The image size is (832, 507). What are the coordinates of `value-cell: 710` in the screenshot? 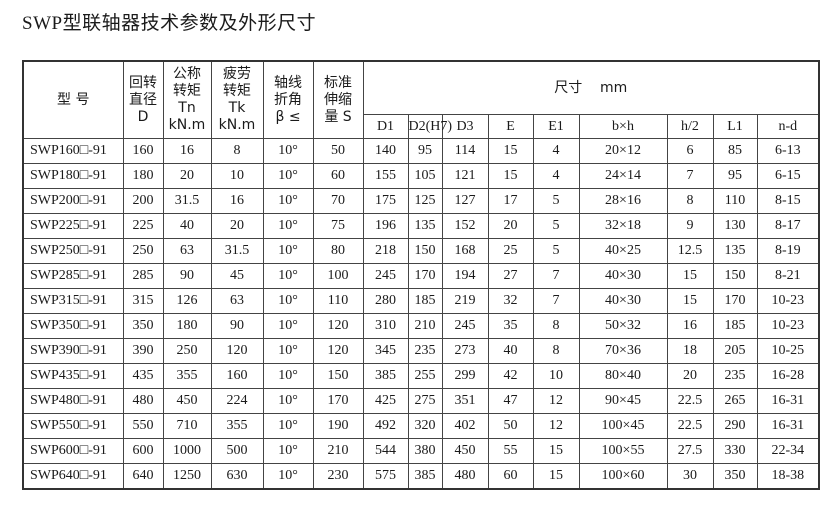 It's located at (187, 426).